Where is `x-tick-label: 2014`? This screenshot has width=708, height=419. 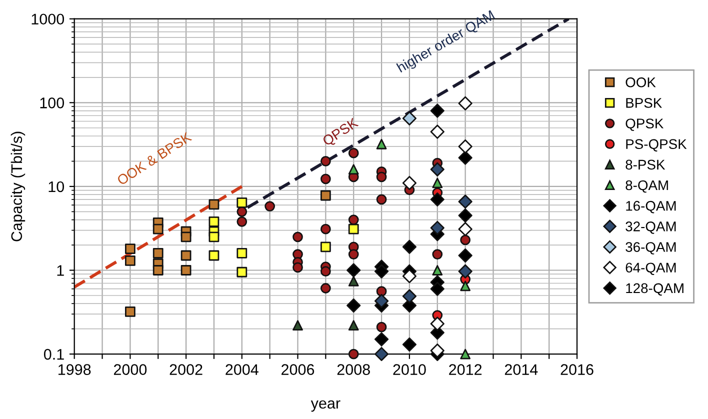 x-tick-label: 2014 is located at coordinates (521, 369).